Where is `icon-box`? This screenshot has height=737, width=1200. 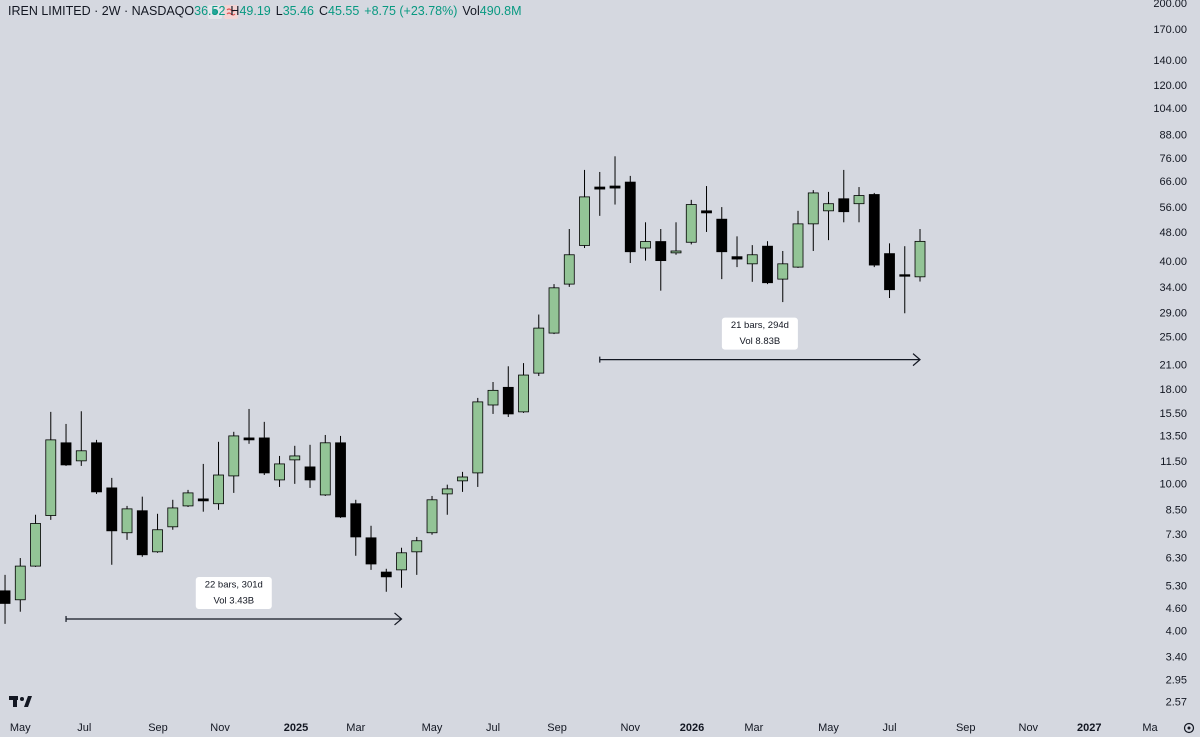 icon-box is located at coordinates (231, 12).